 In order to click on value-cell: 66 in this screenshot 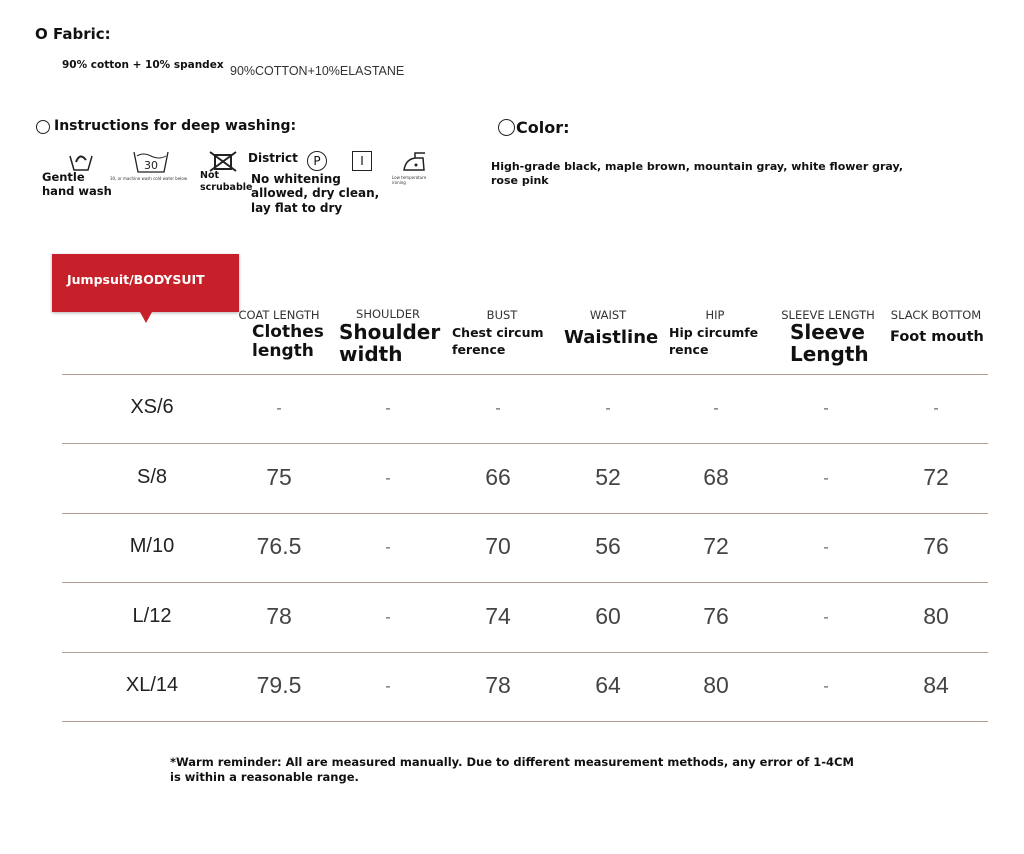, I will do `click(498, 476)`.